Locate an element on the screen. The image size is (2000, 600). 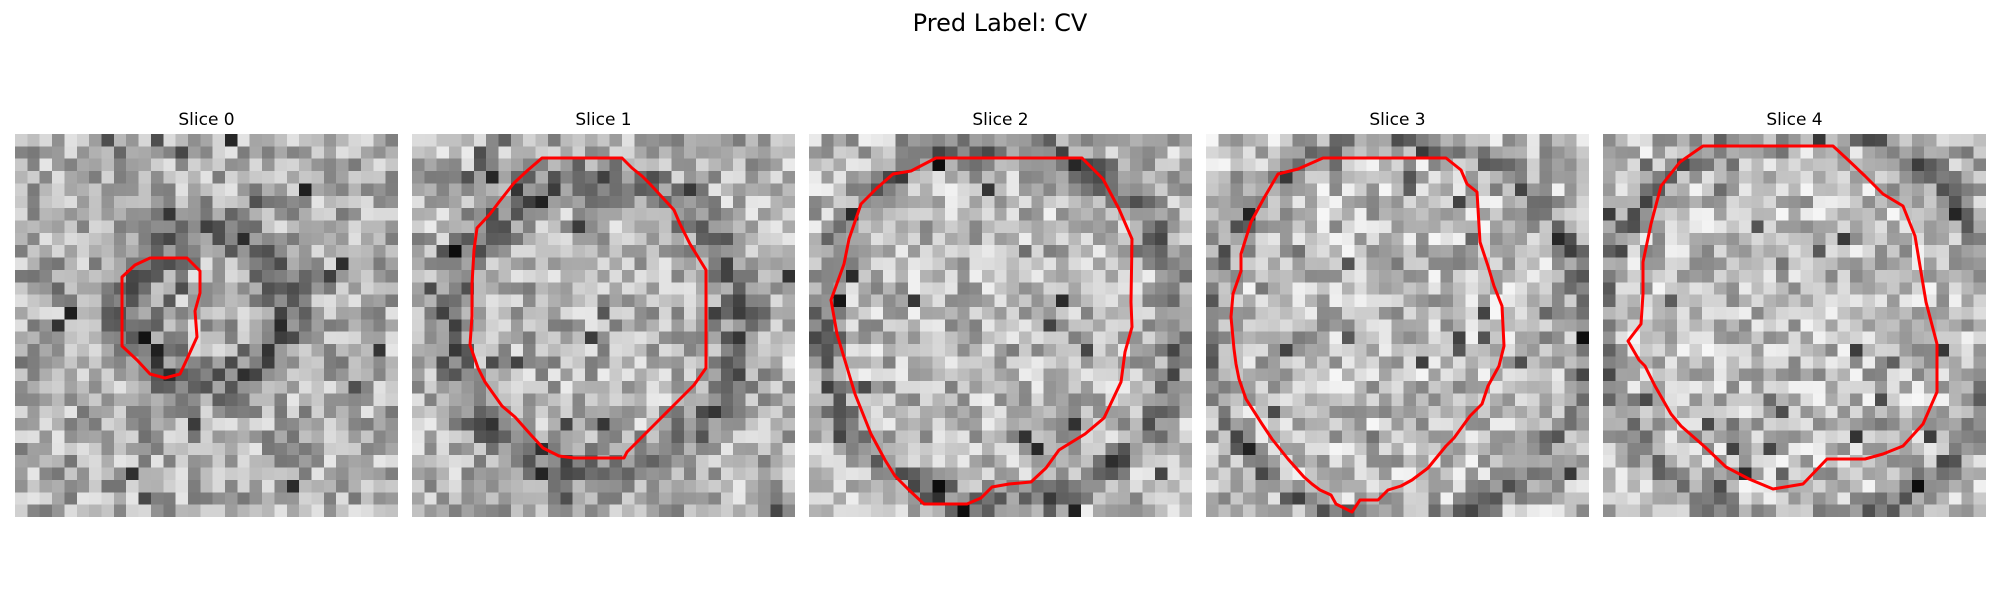
slice-panel-3: Slice 3 is located at coordinates (1397, 312).